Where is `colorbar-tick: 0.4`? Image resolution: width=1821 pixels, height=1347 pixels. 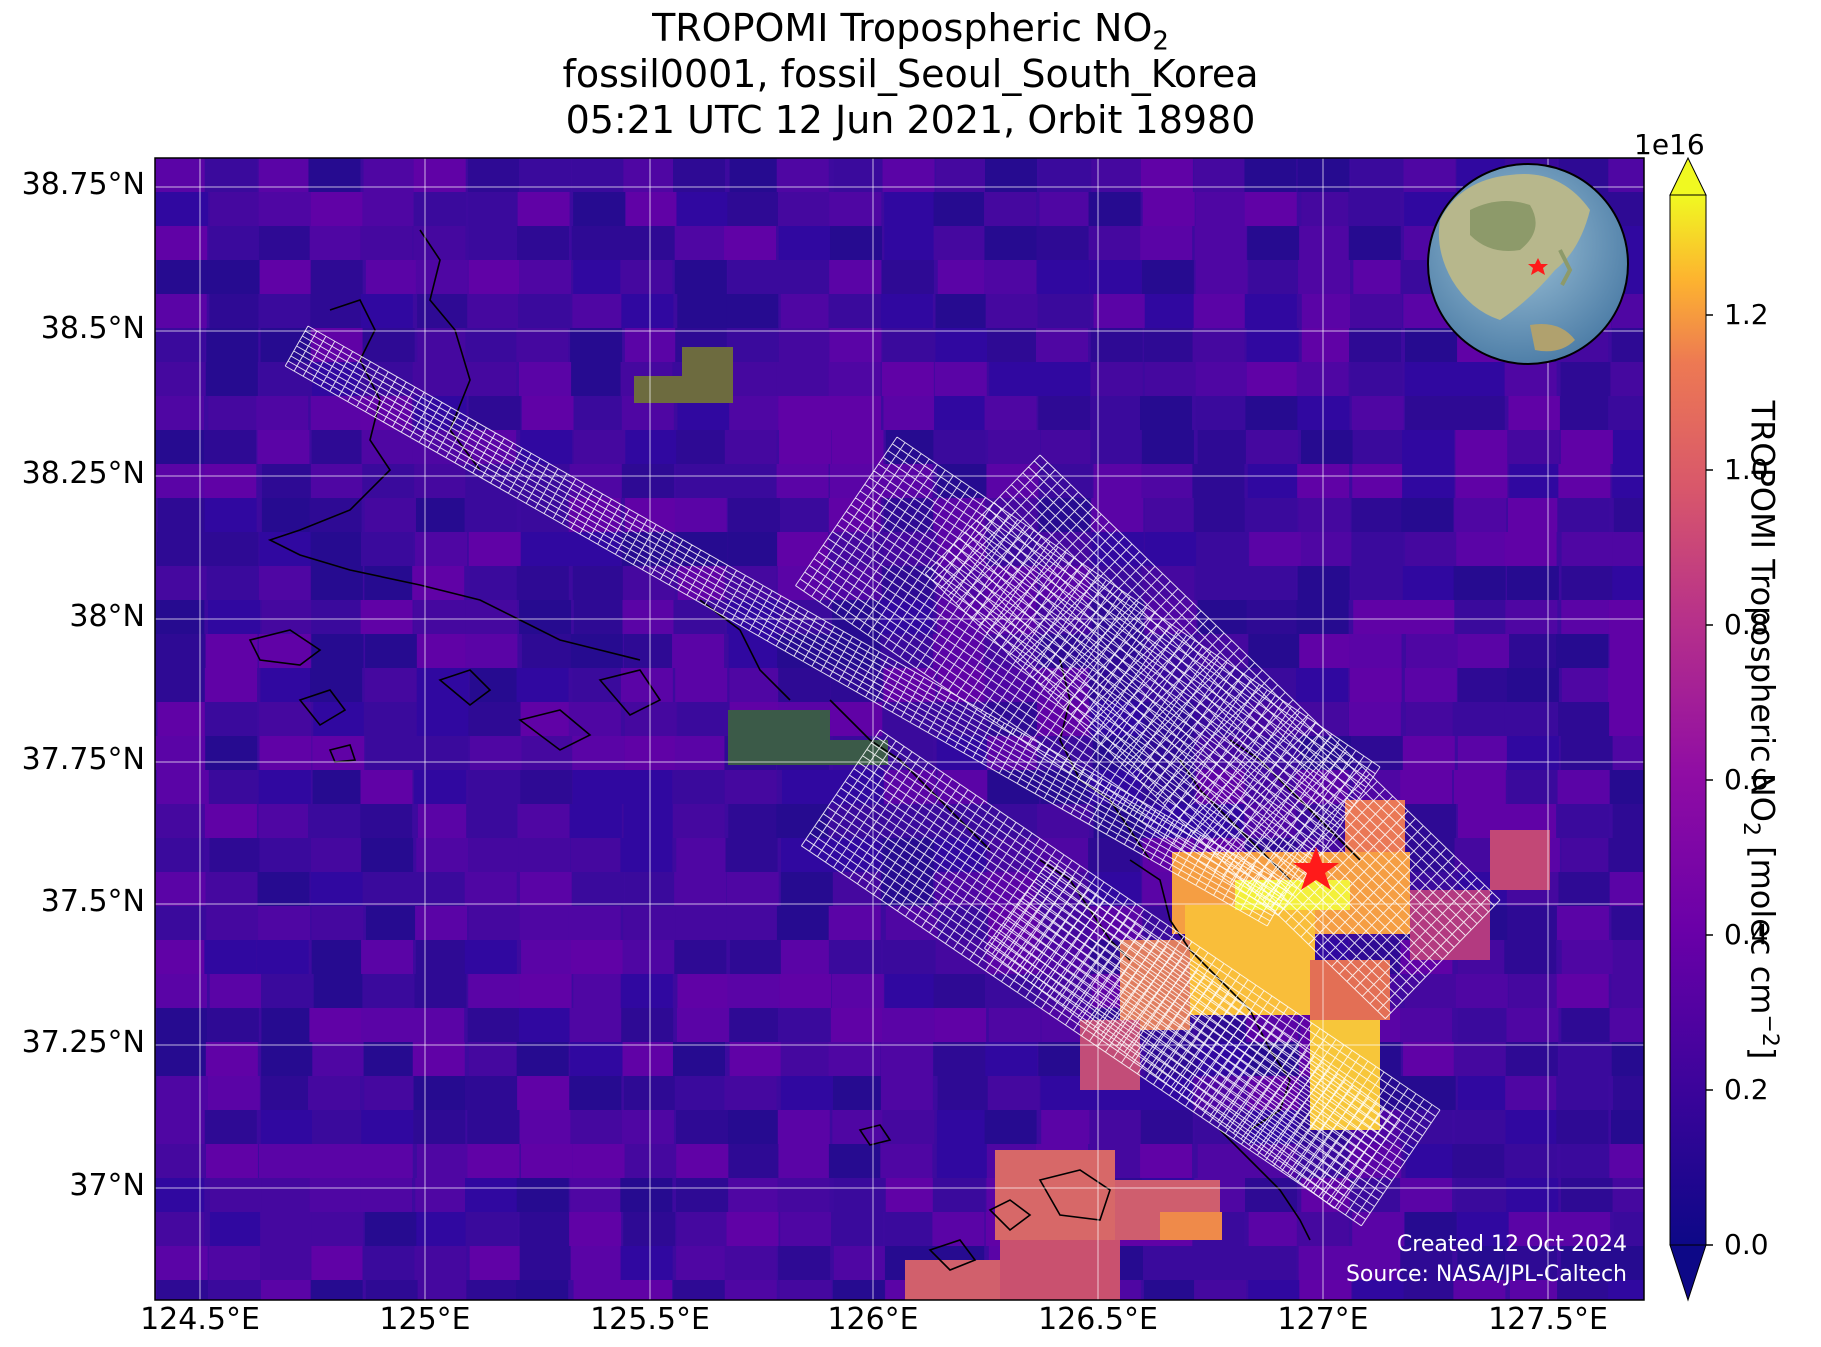
colorbar-tick: 0.4 is located at coordinates (1746, 934).